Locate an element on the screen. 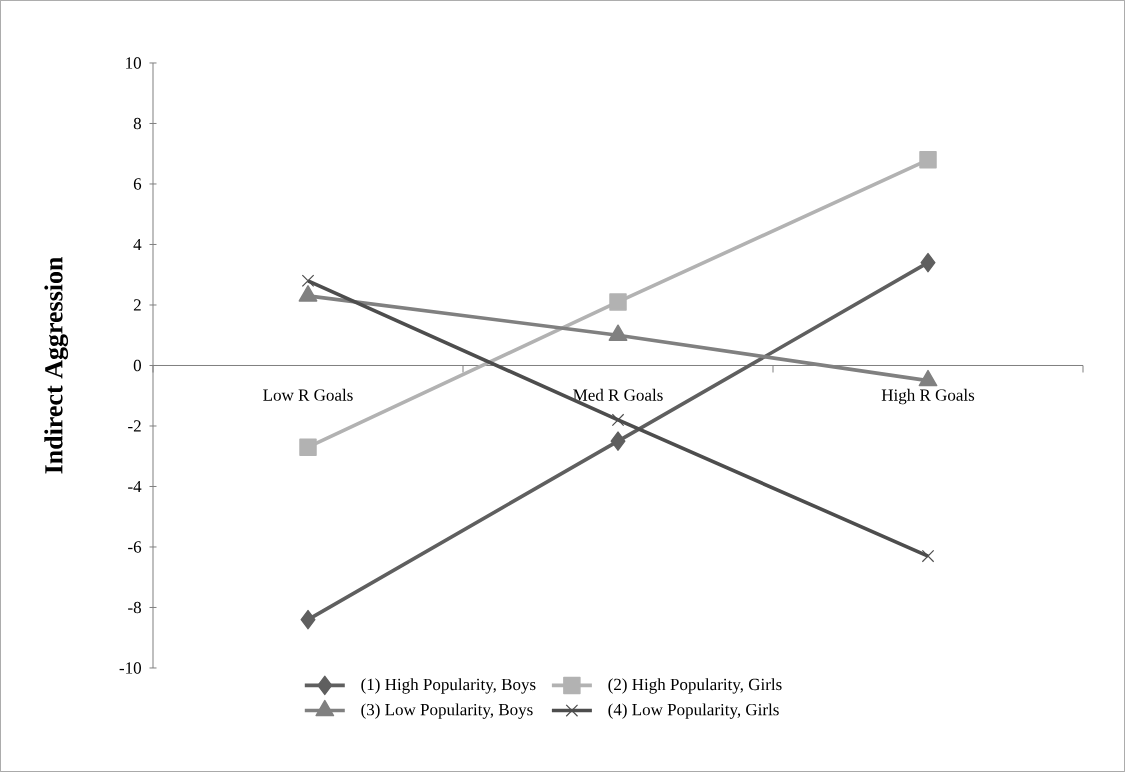 The height and width of the screenshot is (772, 1125). y-tick-label: 0 is located at coordinates (137, 365).